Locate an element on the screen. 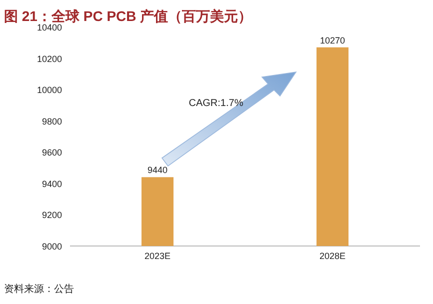  y-tick-label: 10000 is located at coordinates (49, 90).